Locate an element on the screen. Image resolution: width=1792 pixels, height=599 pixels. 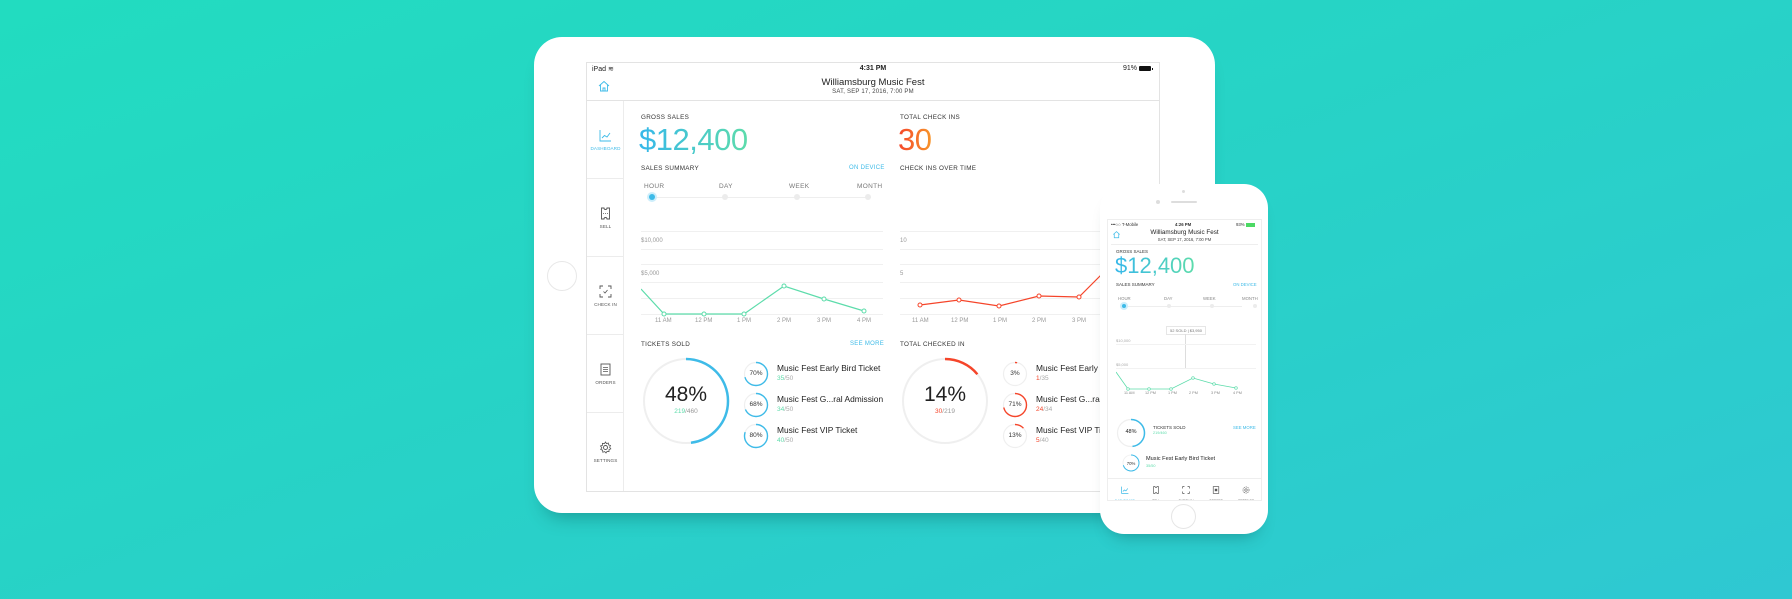
period-day: DAY is located at coordinates (726, 186).